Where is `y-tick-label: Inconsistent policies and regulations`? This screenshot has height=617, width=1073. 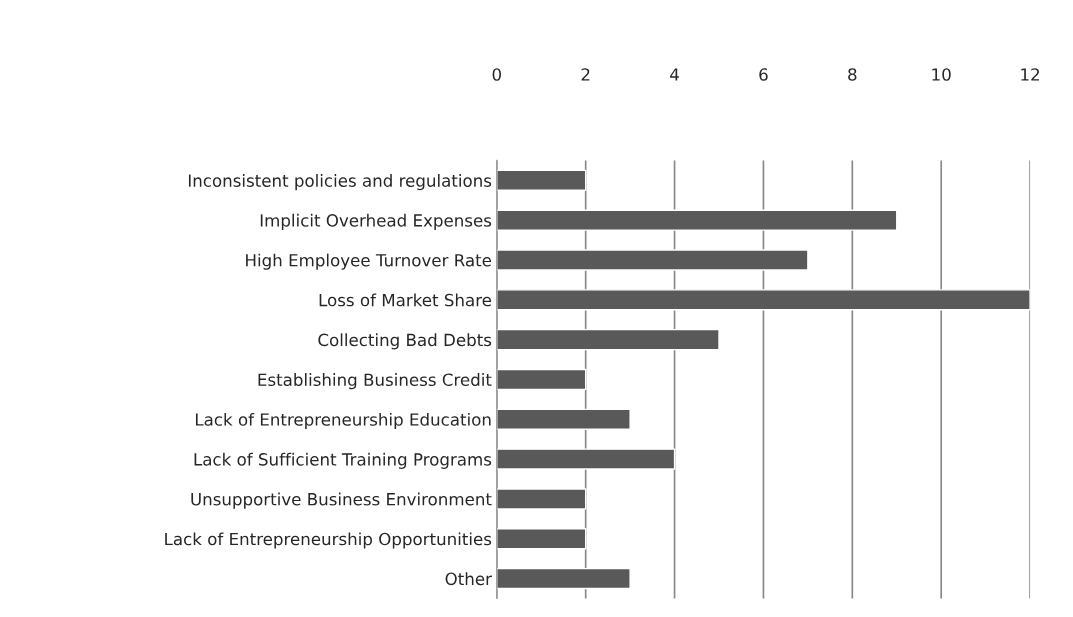 y-tick-label: Inconsistent policies and regulations is located at coordinates (340, 182).